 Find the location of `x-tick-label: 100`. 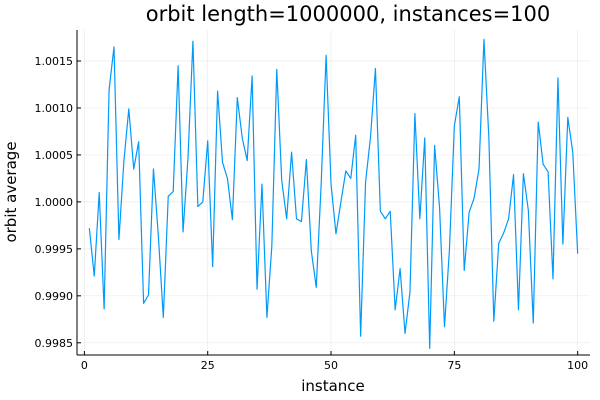

x-tick-label: 100 is located at coordinates (577, 365).